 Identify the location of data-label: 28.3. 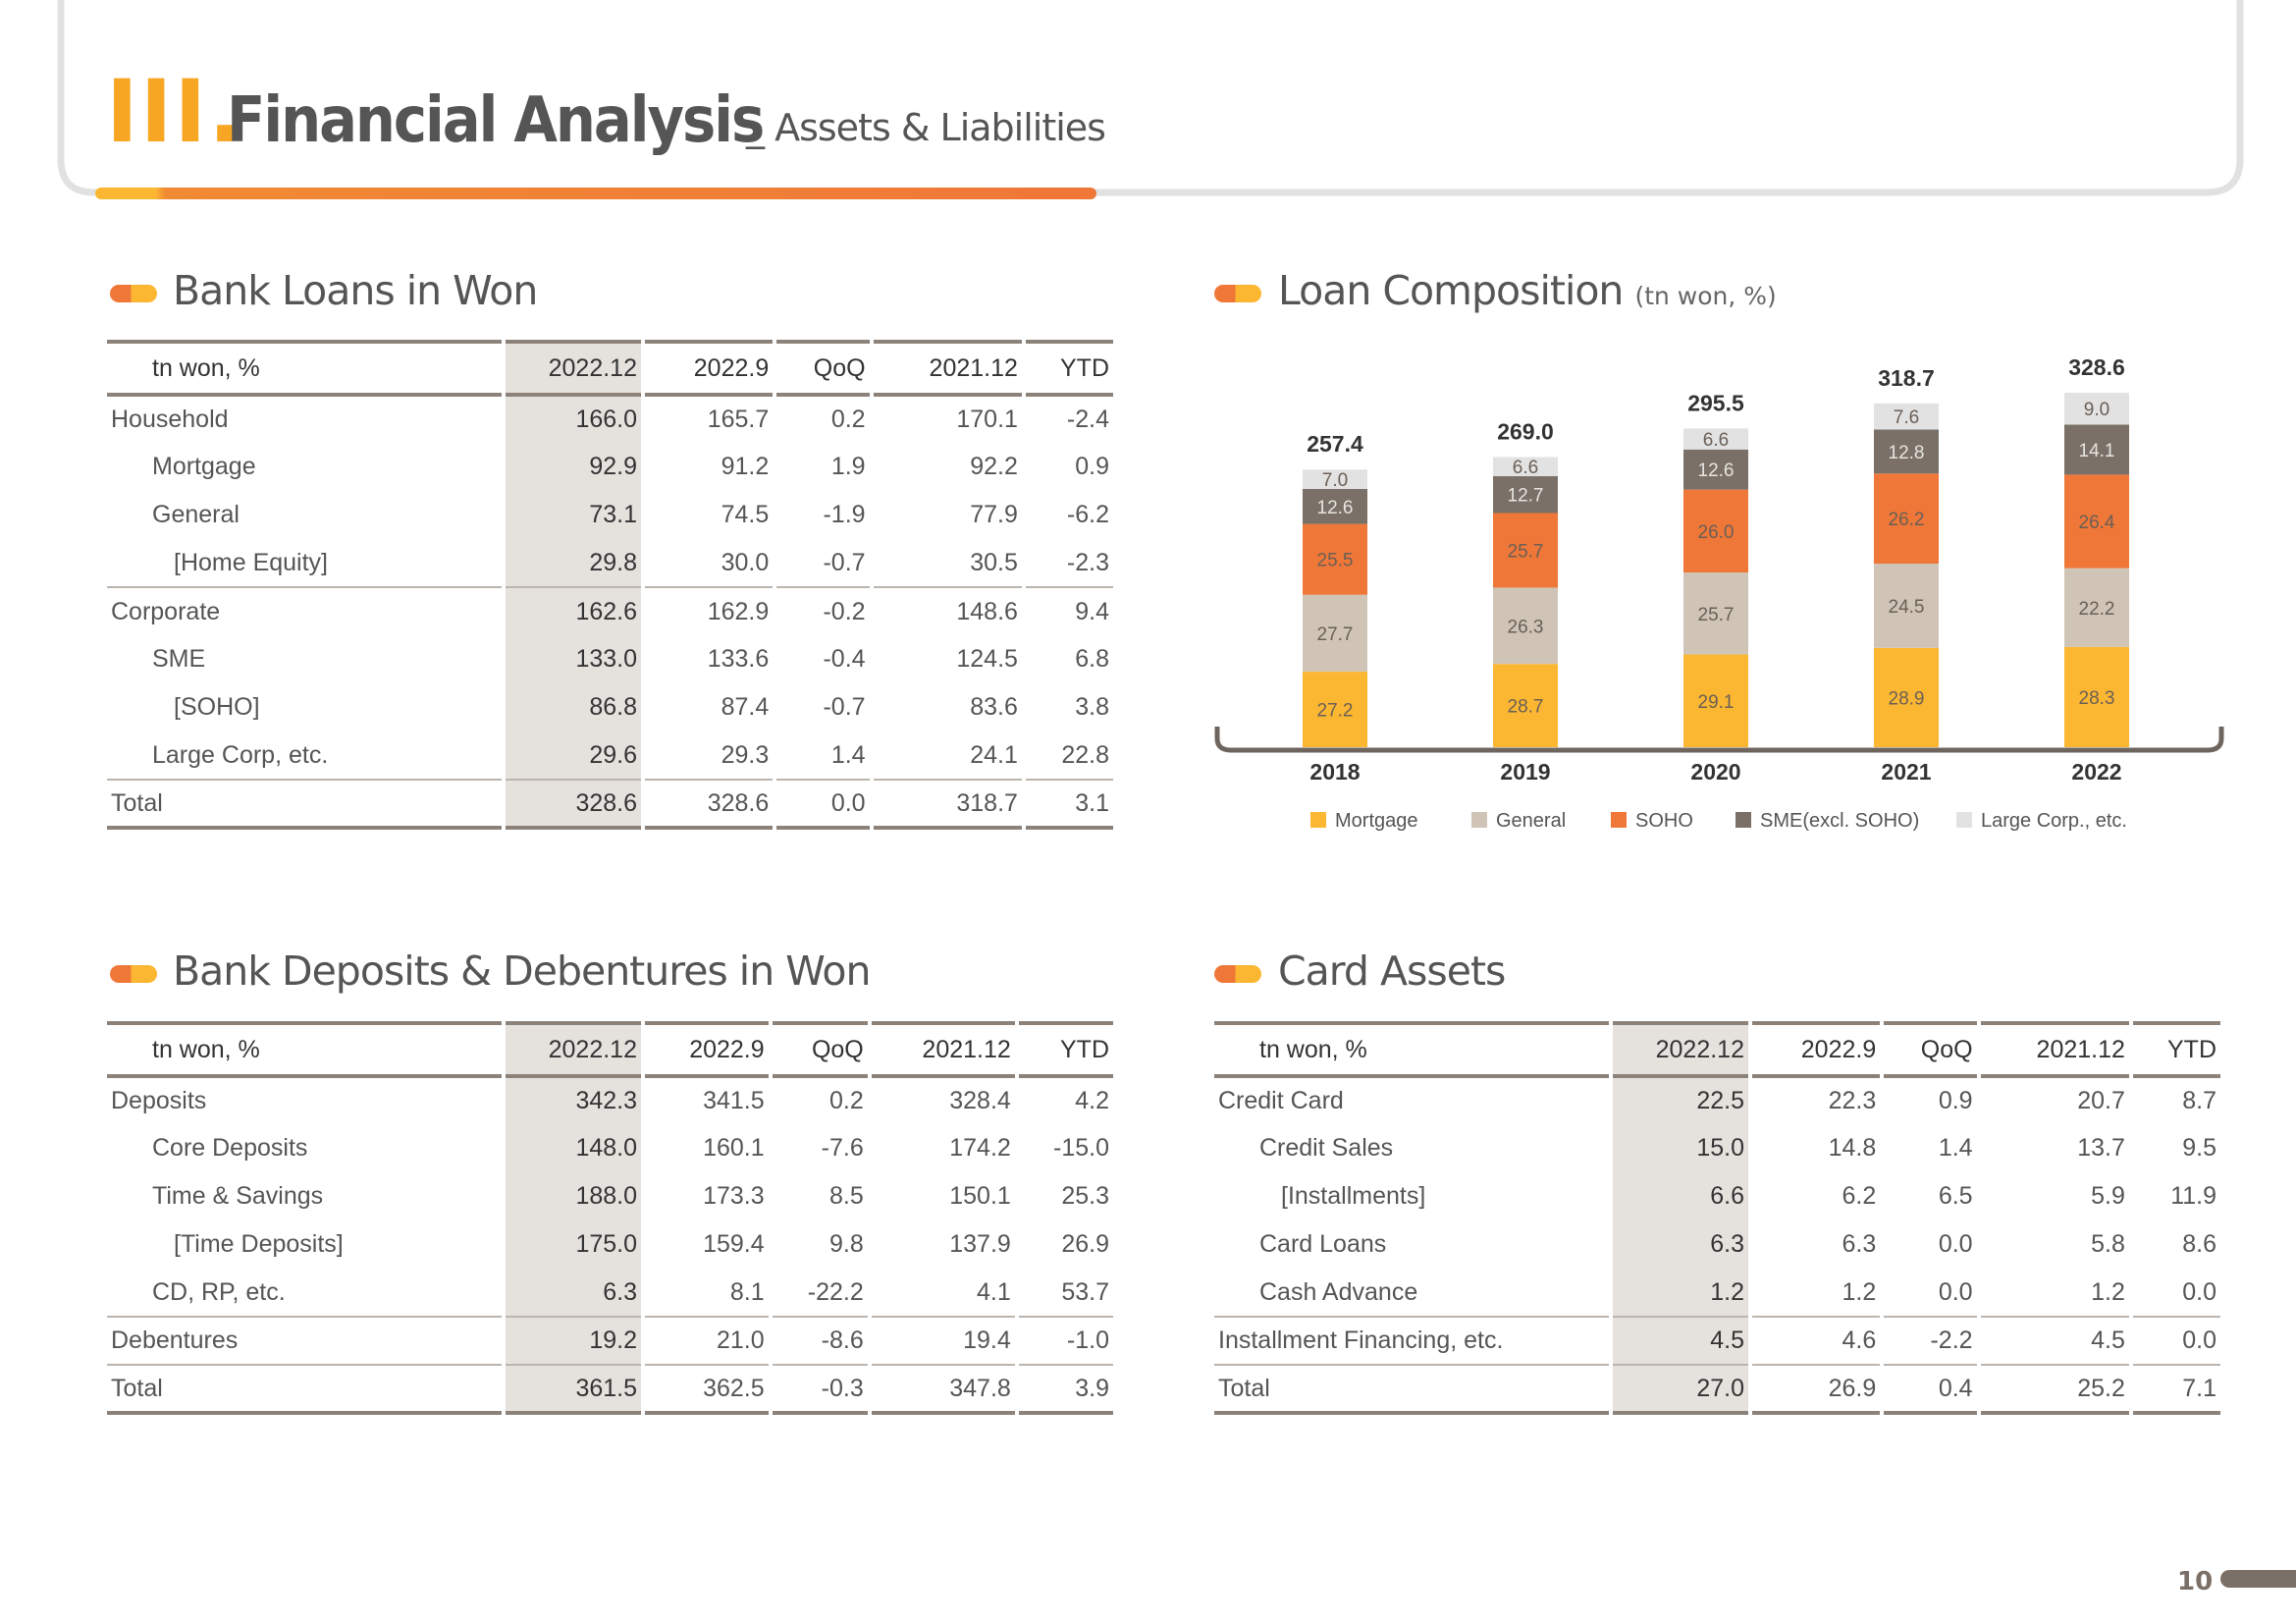
(2097, 698).